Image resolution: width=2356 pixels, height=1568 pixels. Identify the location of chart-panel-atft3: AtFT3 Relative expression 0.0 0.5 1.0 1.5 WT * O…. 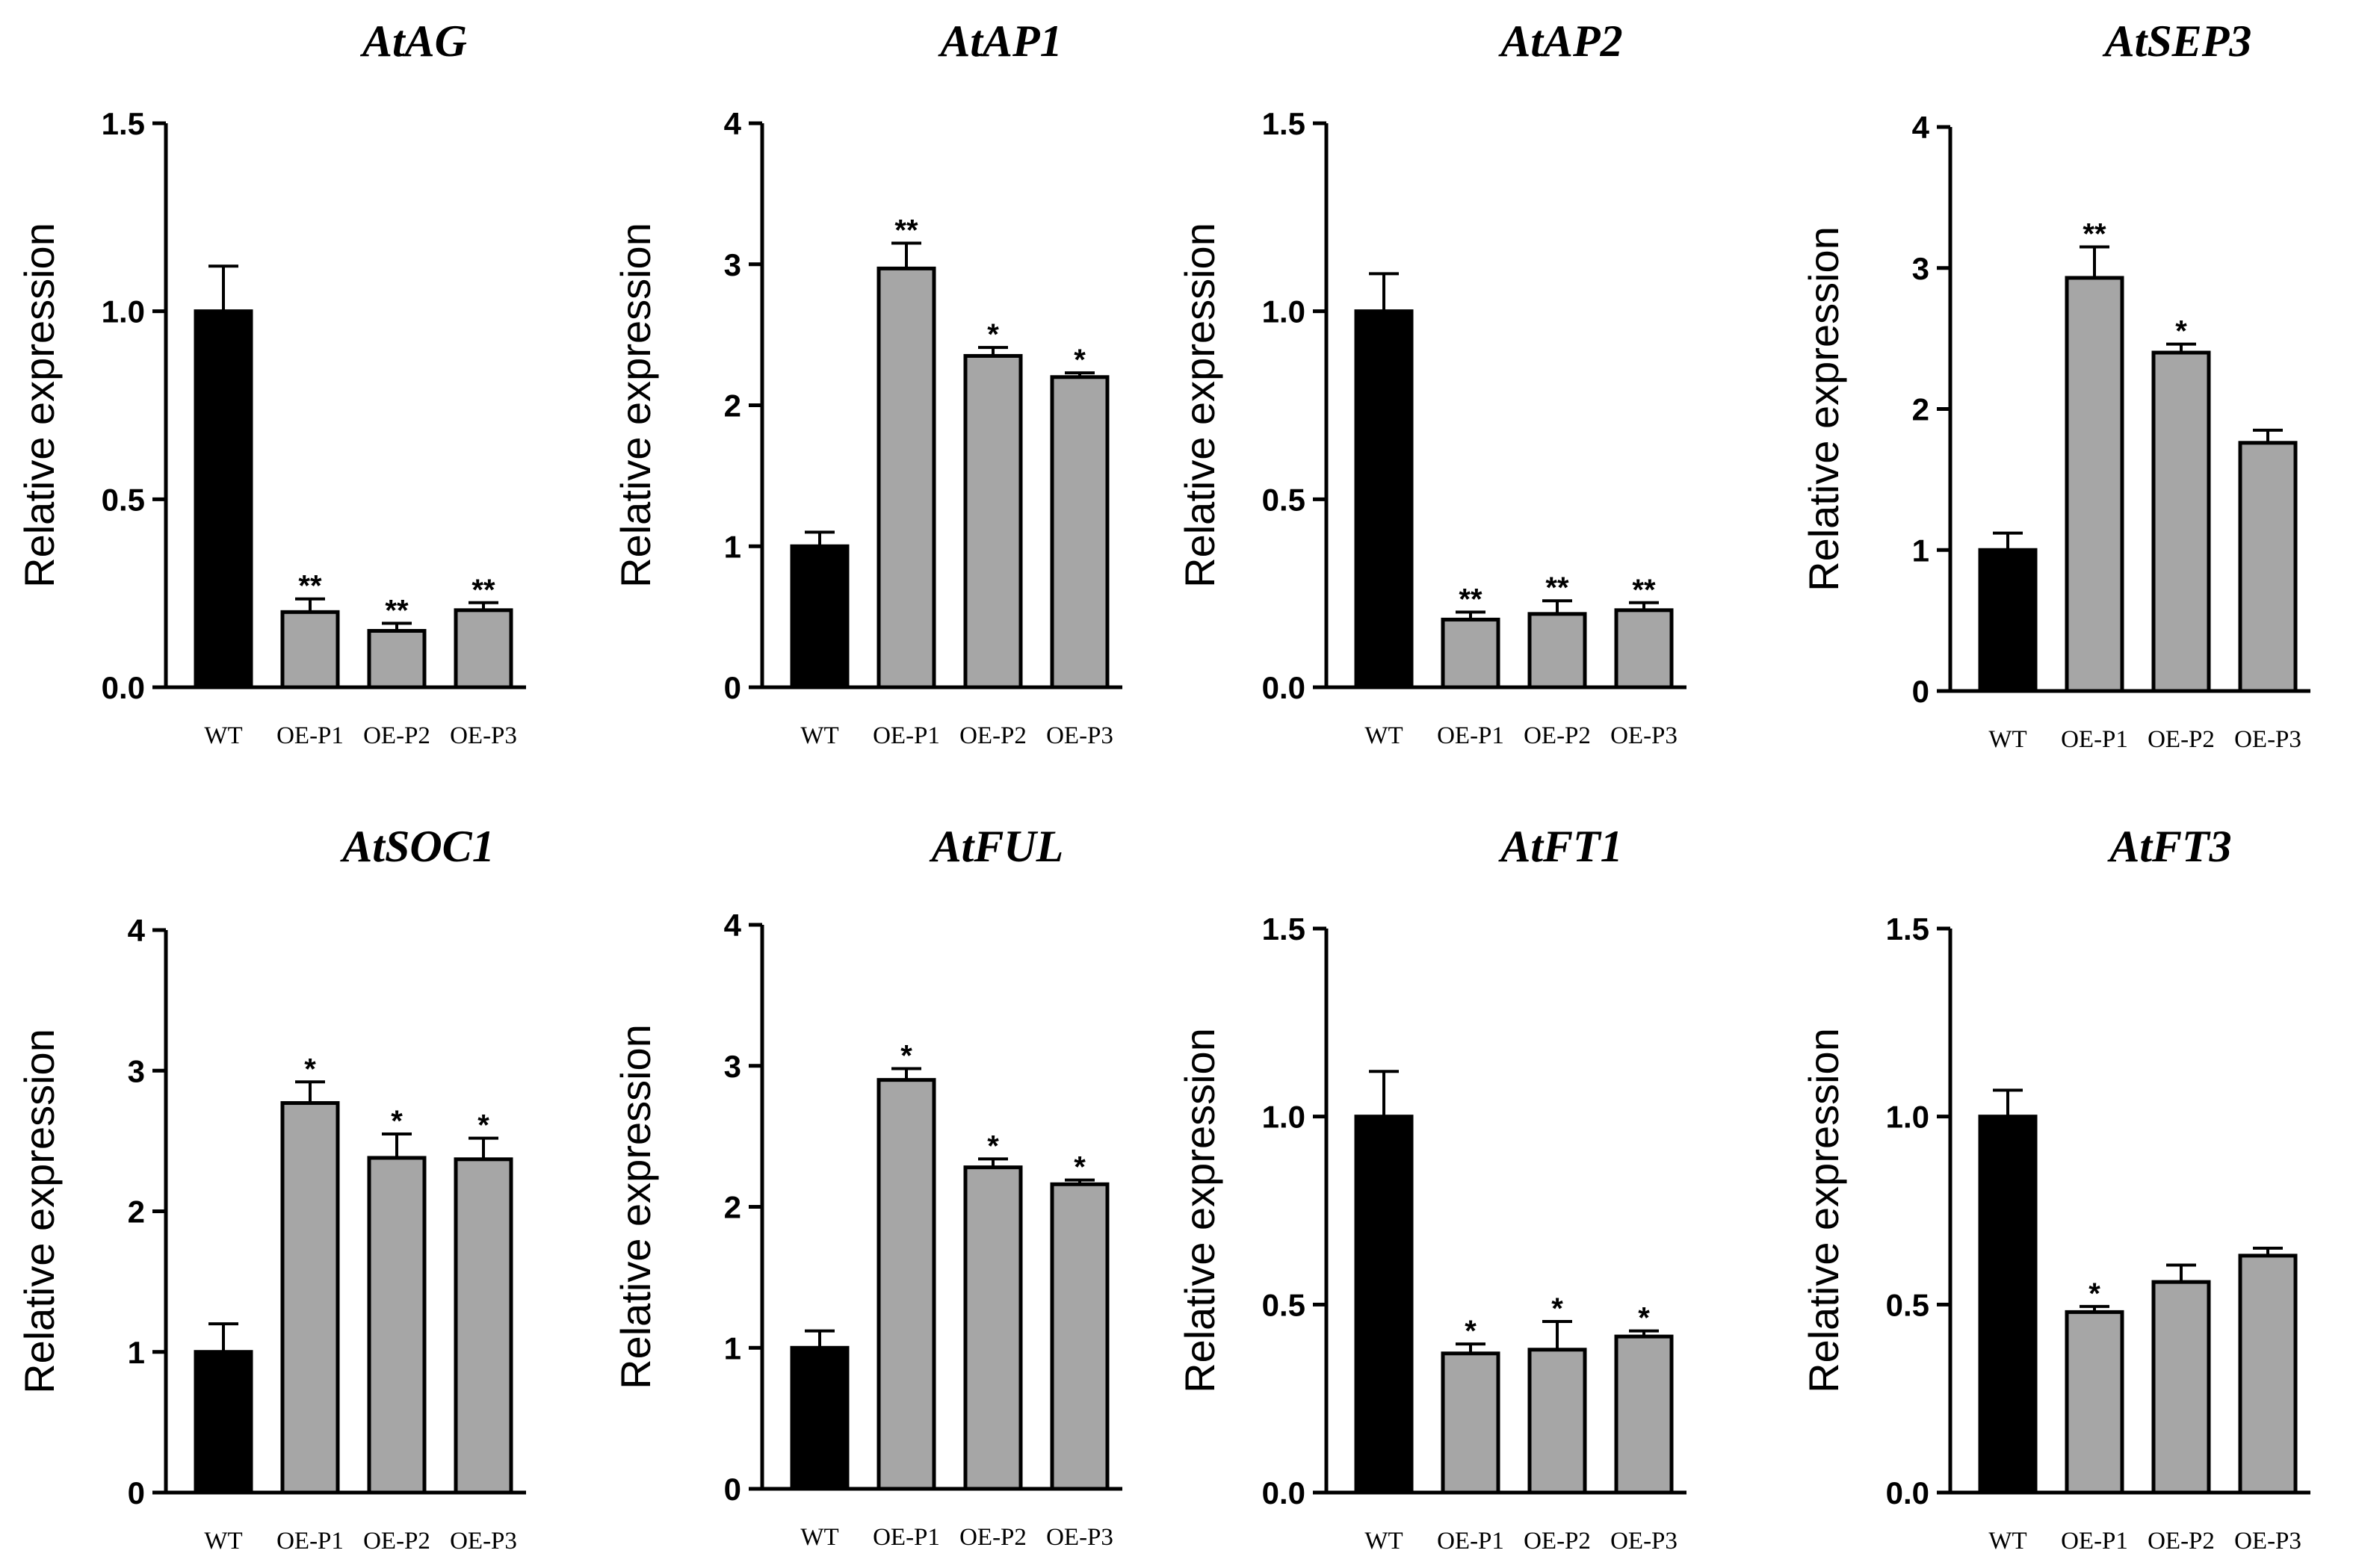
(2055, 1188).